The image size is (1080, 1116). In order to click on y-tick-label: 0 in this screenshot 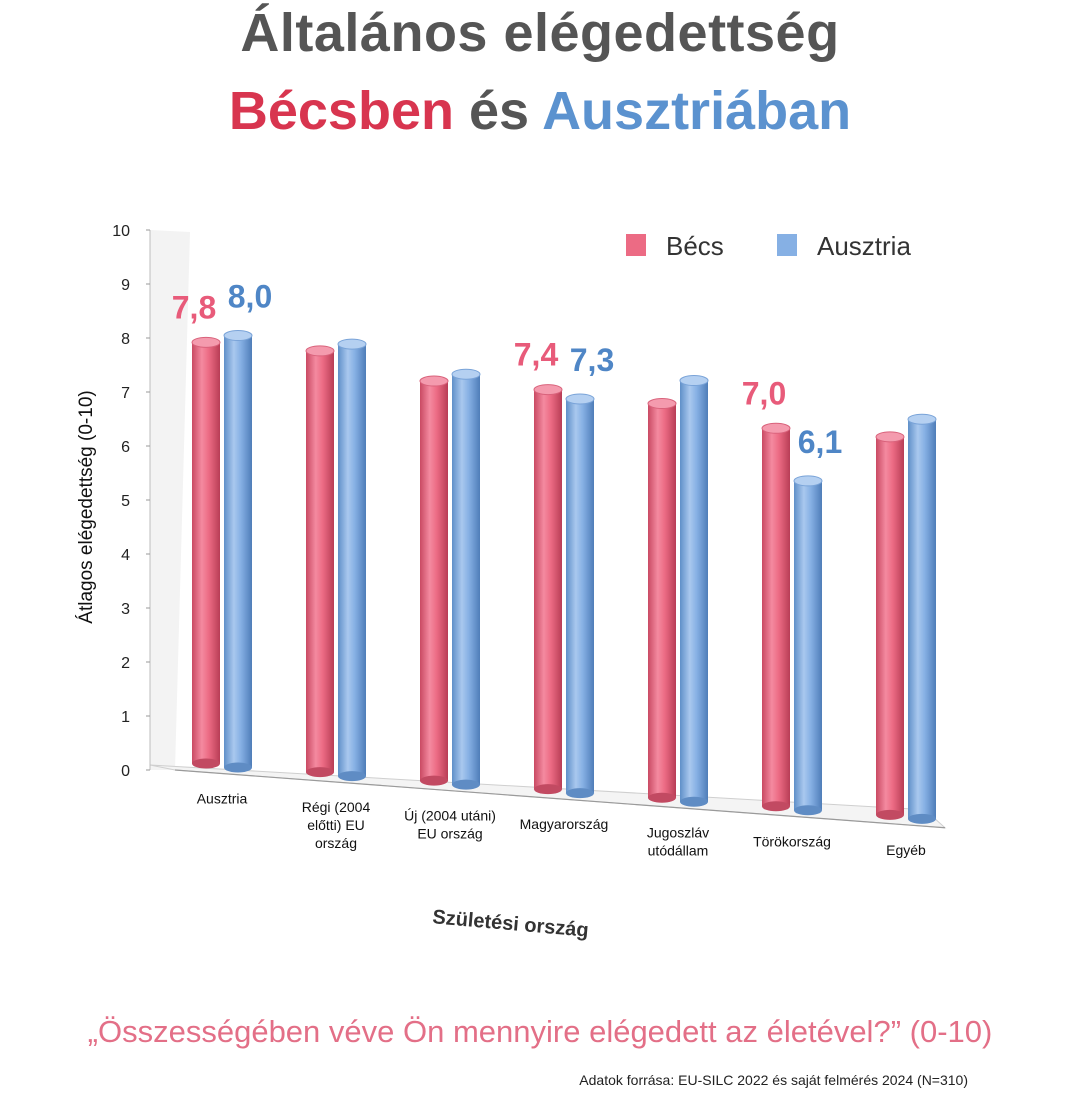, I will do `click(125, 771)`.